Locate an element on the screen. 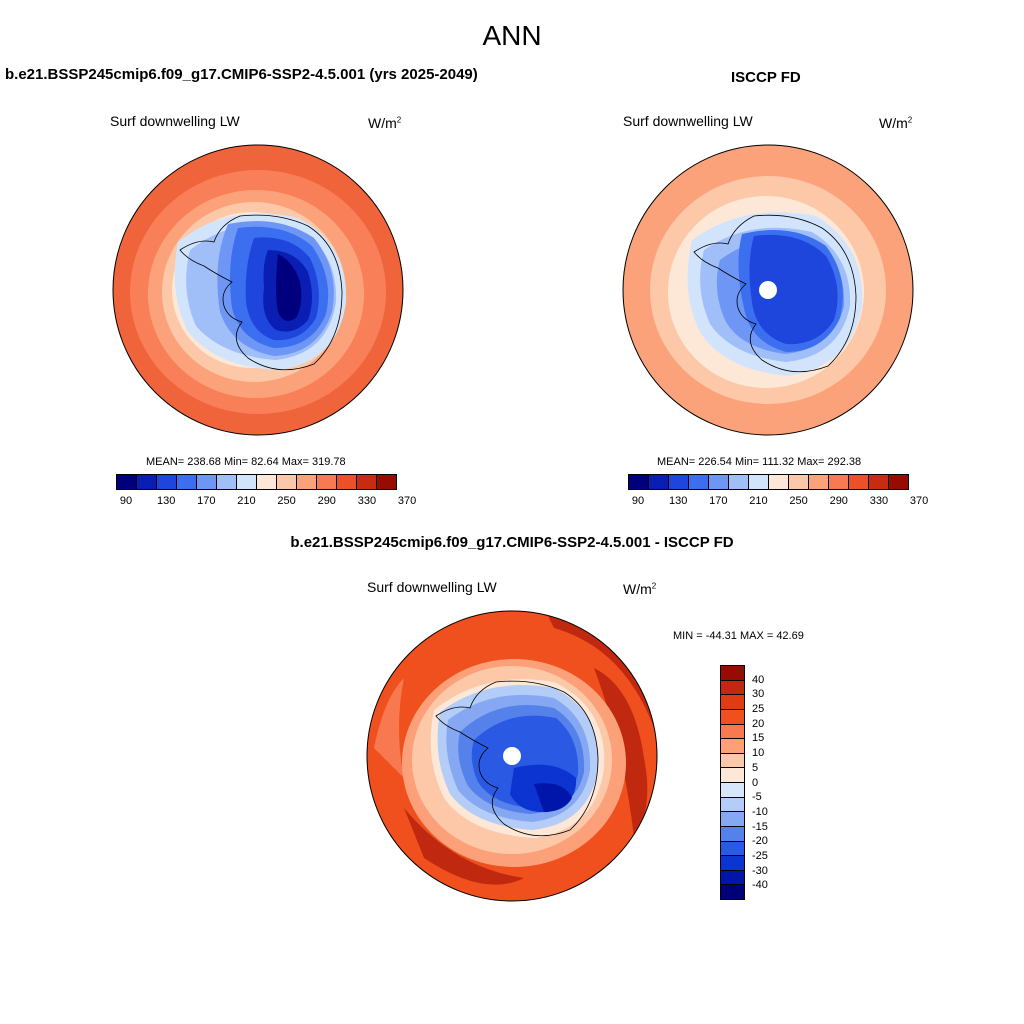 The image size is (1024, 1024). colorbar-tick-label: -5 is located at coordinates (757, 797).